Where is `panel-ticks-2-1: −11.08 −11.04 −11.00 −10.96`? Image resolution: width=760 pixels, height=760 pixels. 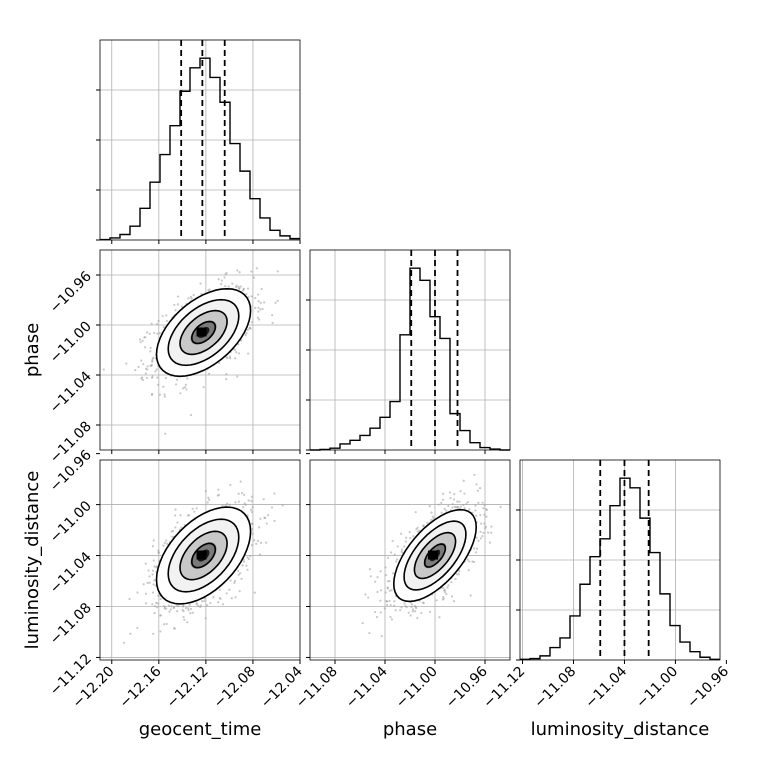
panel-ticks-2-1: −11.08 −11.04 −11.00 −10.96 is located at coordinates (392, 582).